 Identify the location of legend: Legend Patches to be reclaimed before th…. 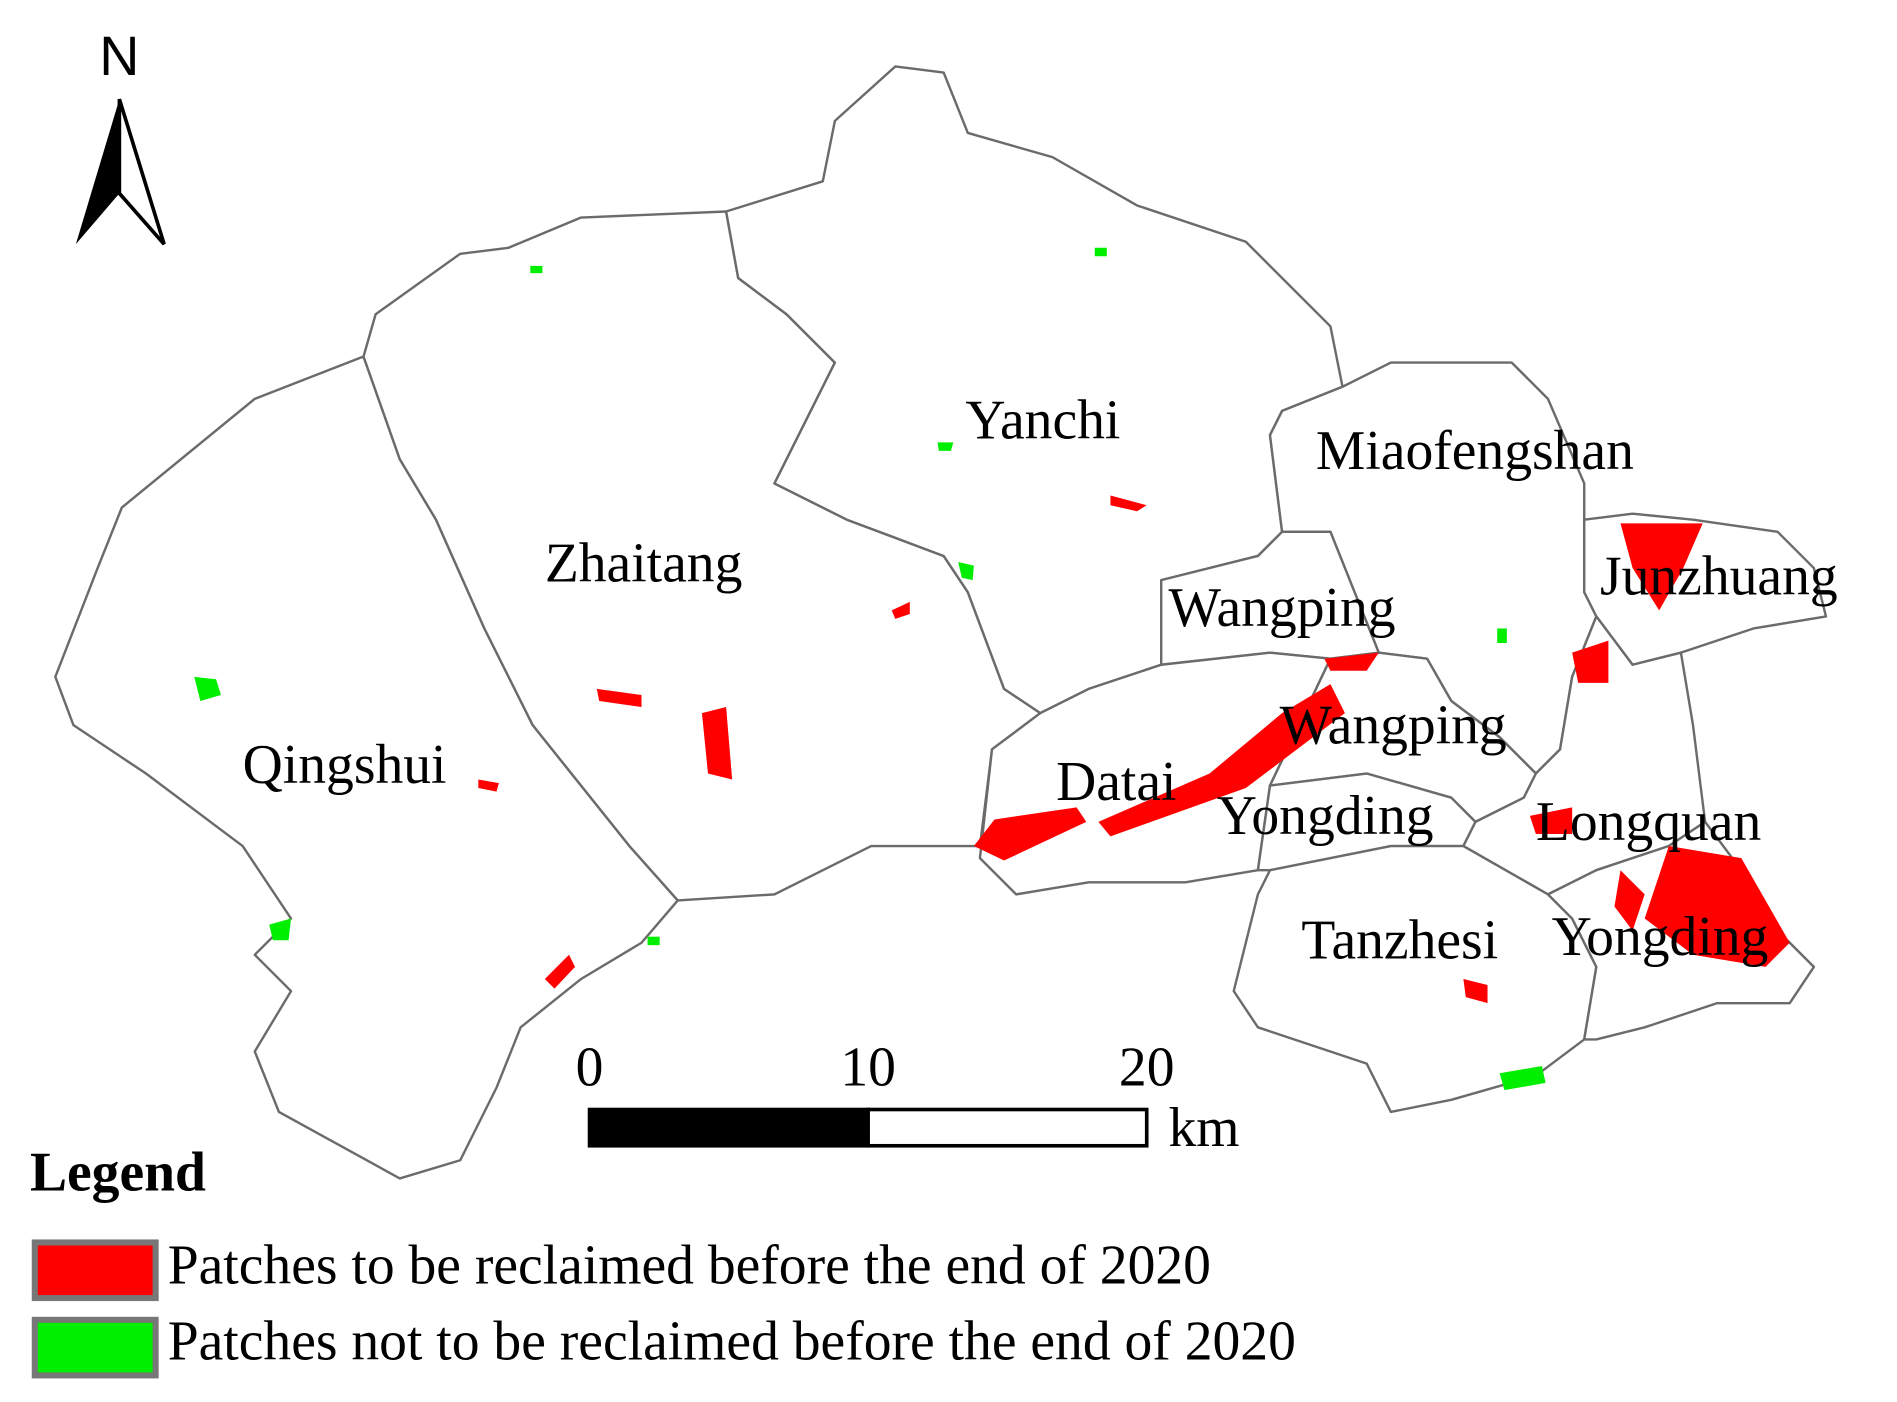
(663, 1260).